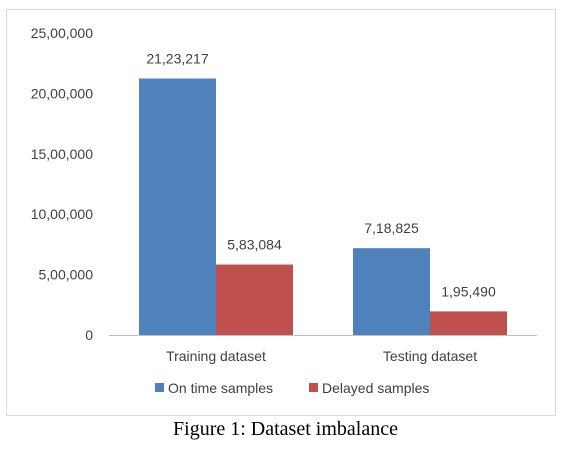 The image size is (571, 453). I want to click on y-tick-label: 0, so click(89, 335).